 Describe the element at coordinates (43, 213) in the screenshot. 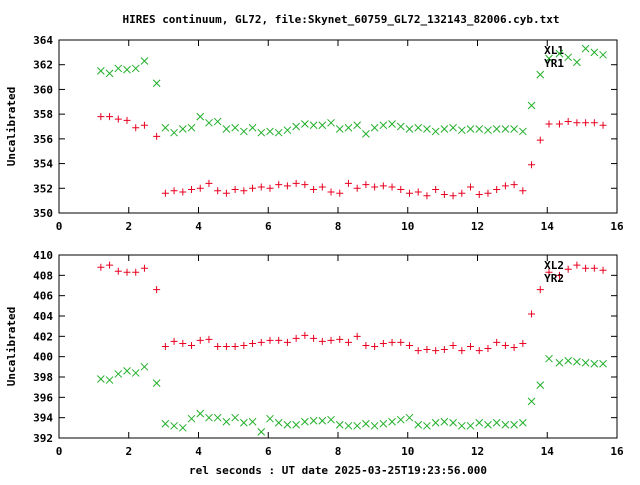

I see `y-tick-label: 350` at that location.